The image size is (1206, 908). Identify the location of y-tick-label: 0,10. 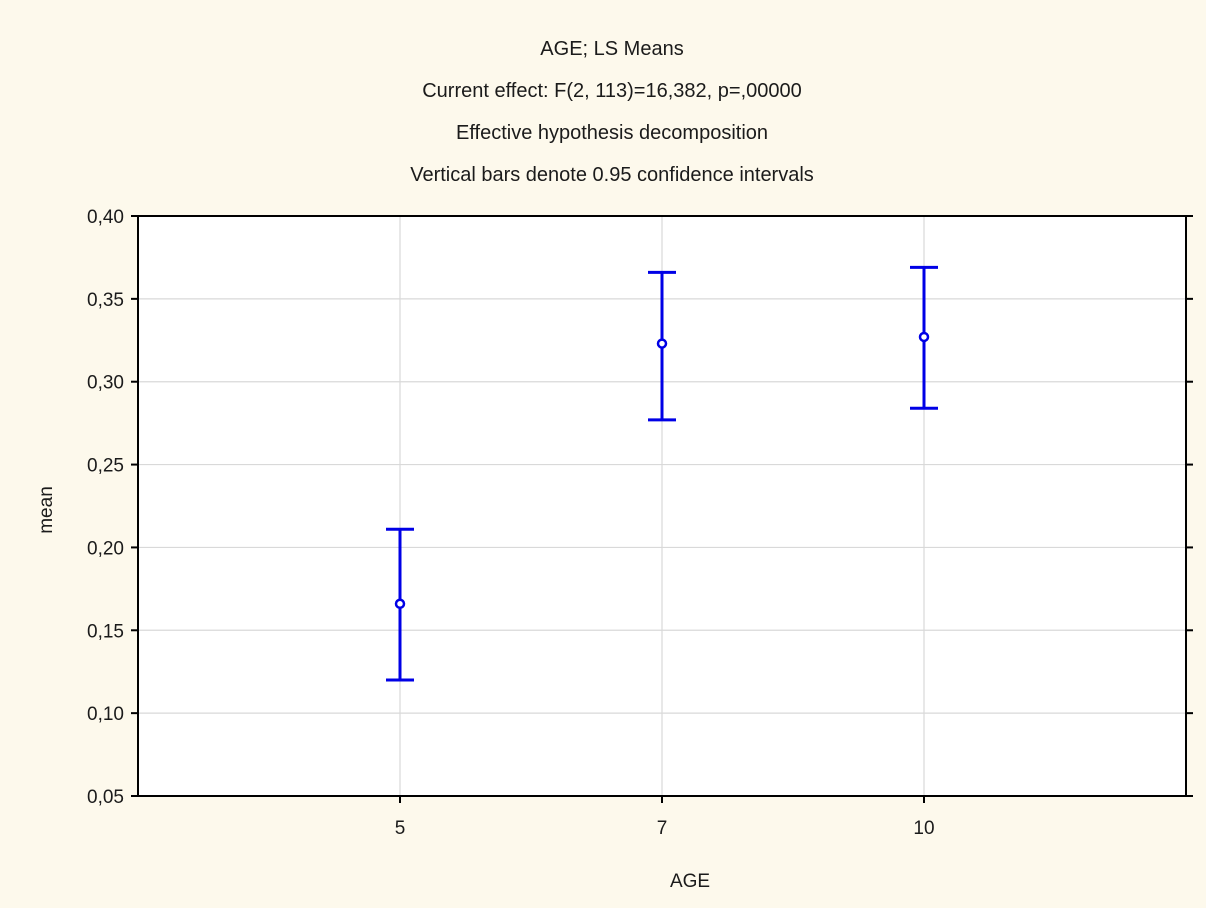
(105, 714).